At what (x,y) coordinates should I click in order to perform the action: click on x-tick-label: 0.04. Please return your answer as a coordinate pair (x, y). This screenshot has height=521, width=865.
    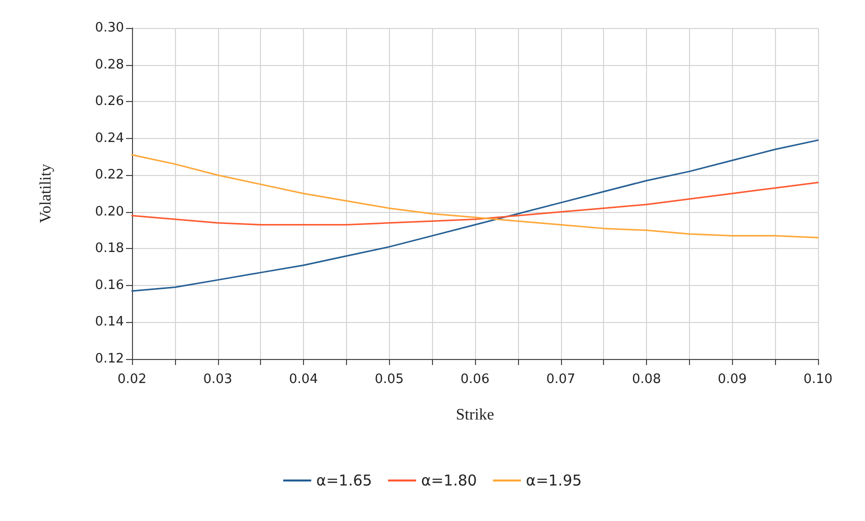
    Looking at the image, I should click on (303, 379).